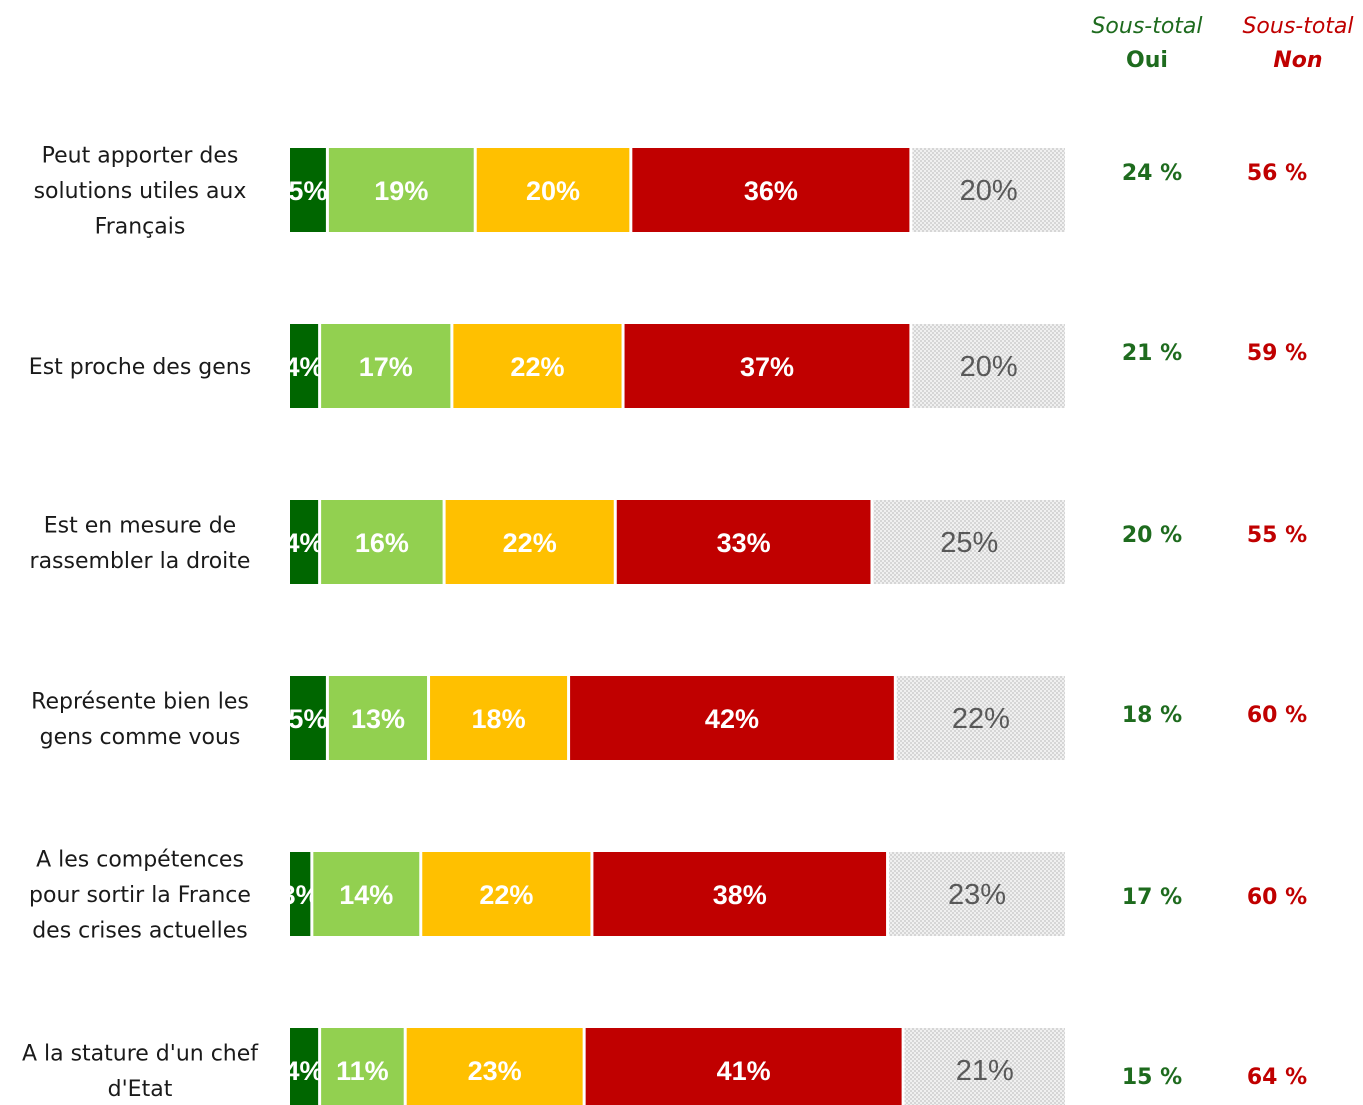  I want to click on category-label: Est proche des gens, so click(140, 367).